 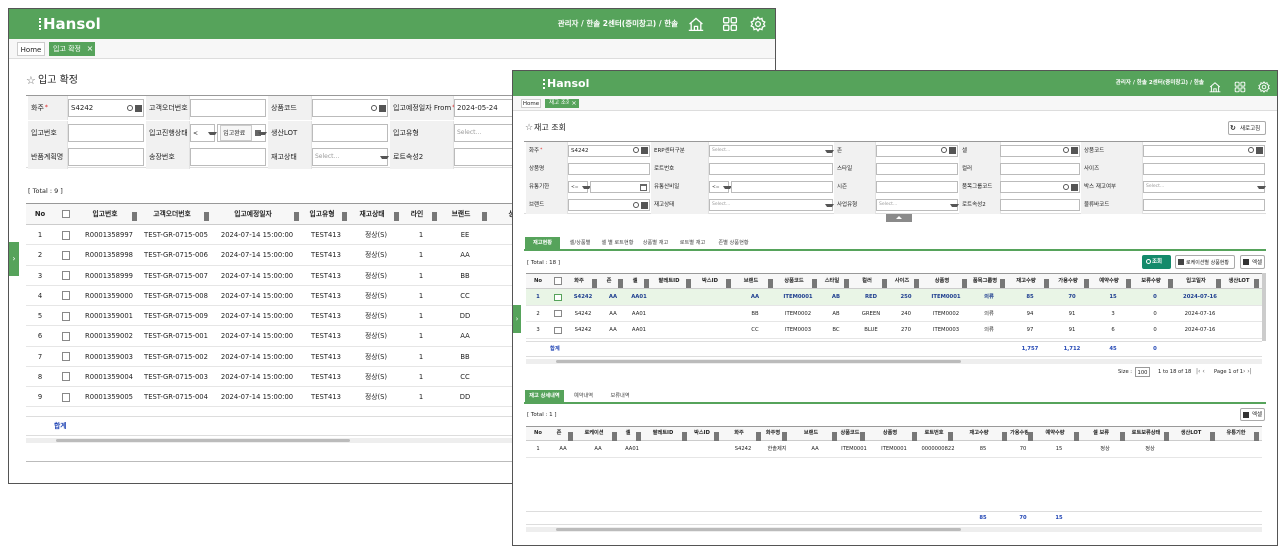 I want to click on result-tab: 존별 상품현황, so click(x=733, y=243).